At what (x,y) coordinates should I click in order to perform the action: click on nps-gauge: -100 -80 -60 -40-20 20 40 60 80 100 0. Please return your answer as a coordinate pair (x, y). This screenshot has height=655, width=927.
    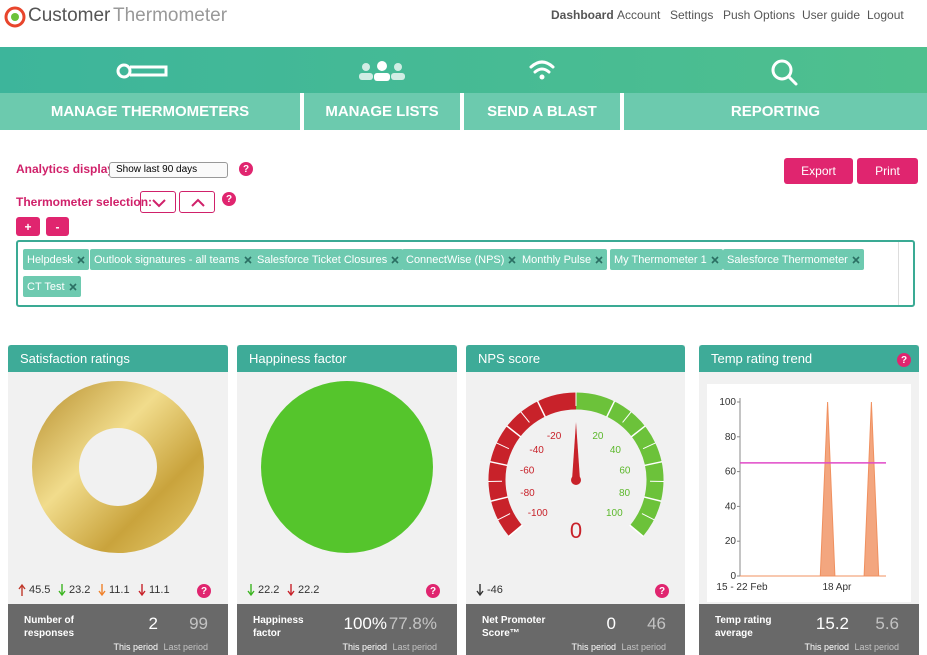
    Looking at the image, I should click on (576, 467).